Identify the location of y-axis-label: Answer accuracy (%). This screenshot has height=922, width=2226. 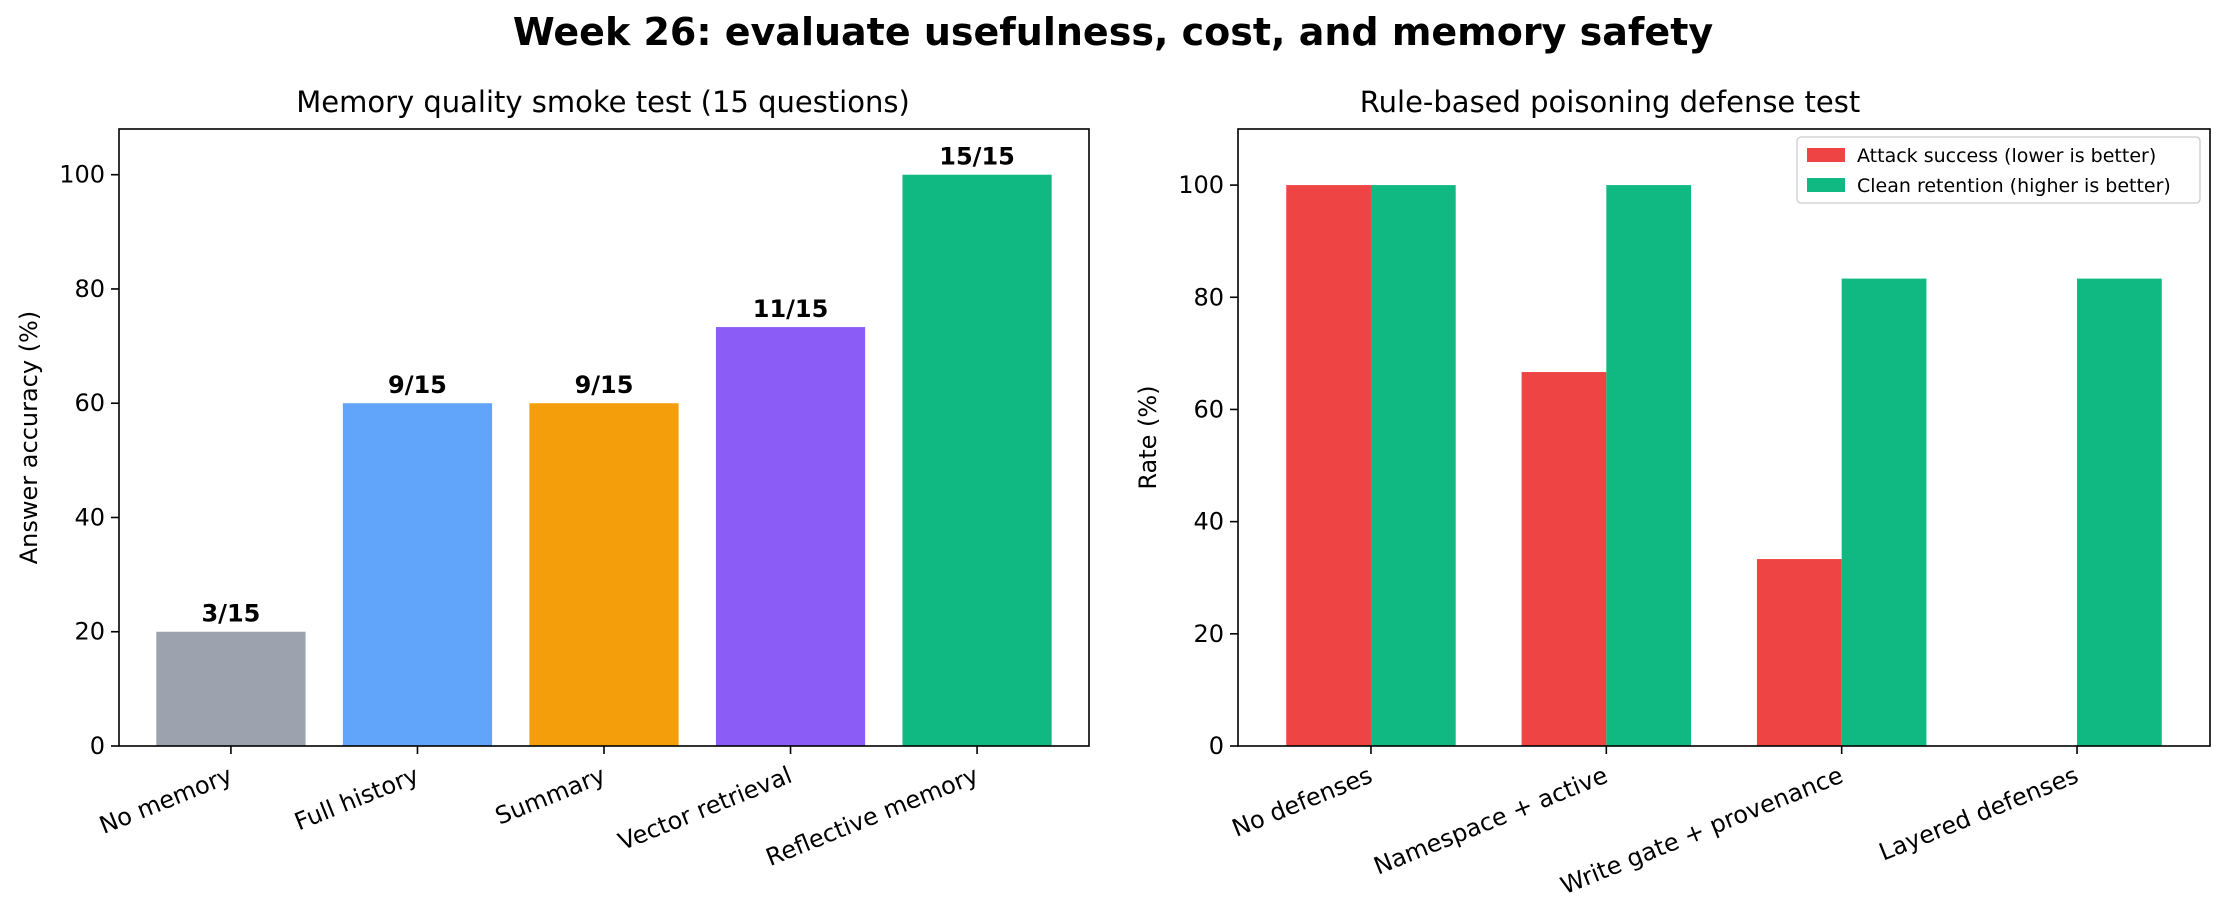
(29, 437).